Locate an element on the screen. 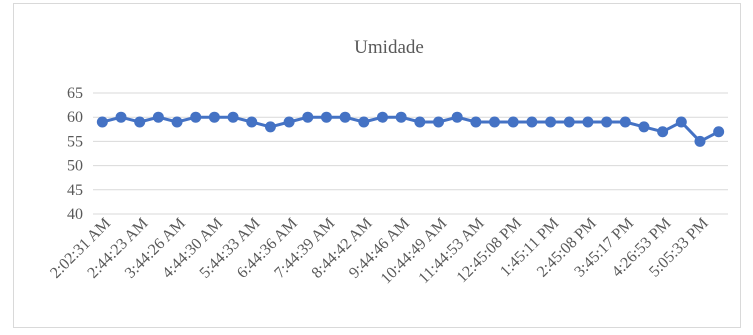 This screenshot has height=335, width=753. y-tick-label: 55 is located at coordinates (75, 141).